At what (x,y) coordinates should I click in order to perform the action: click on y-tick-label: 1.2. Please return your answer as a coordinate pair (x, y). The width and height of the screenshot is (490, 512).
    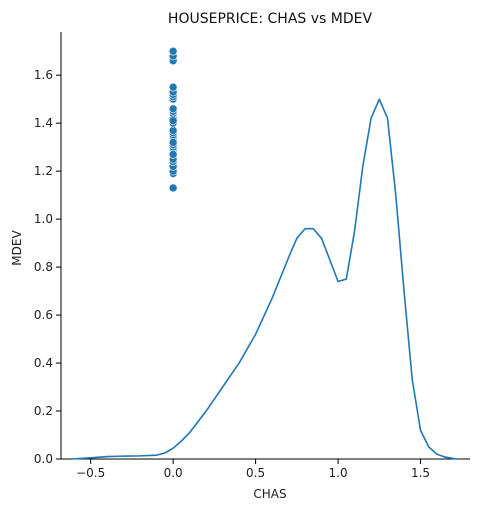
    Looking at the image, I should click on (43, 171).